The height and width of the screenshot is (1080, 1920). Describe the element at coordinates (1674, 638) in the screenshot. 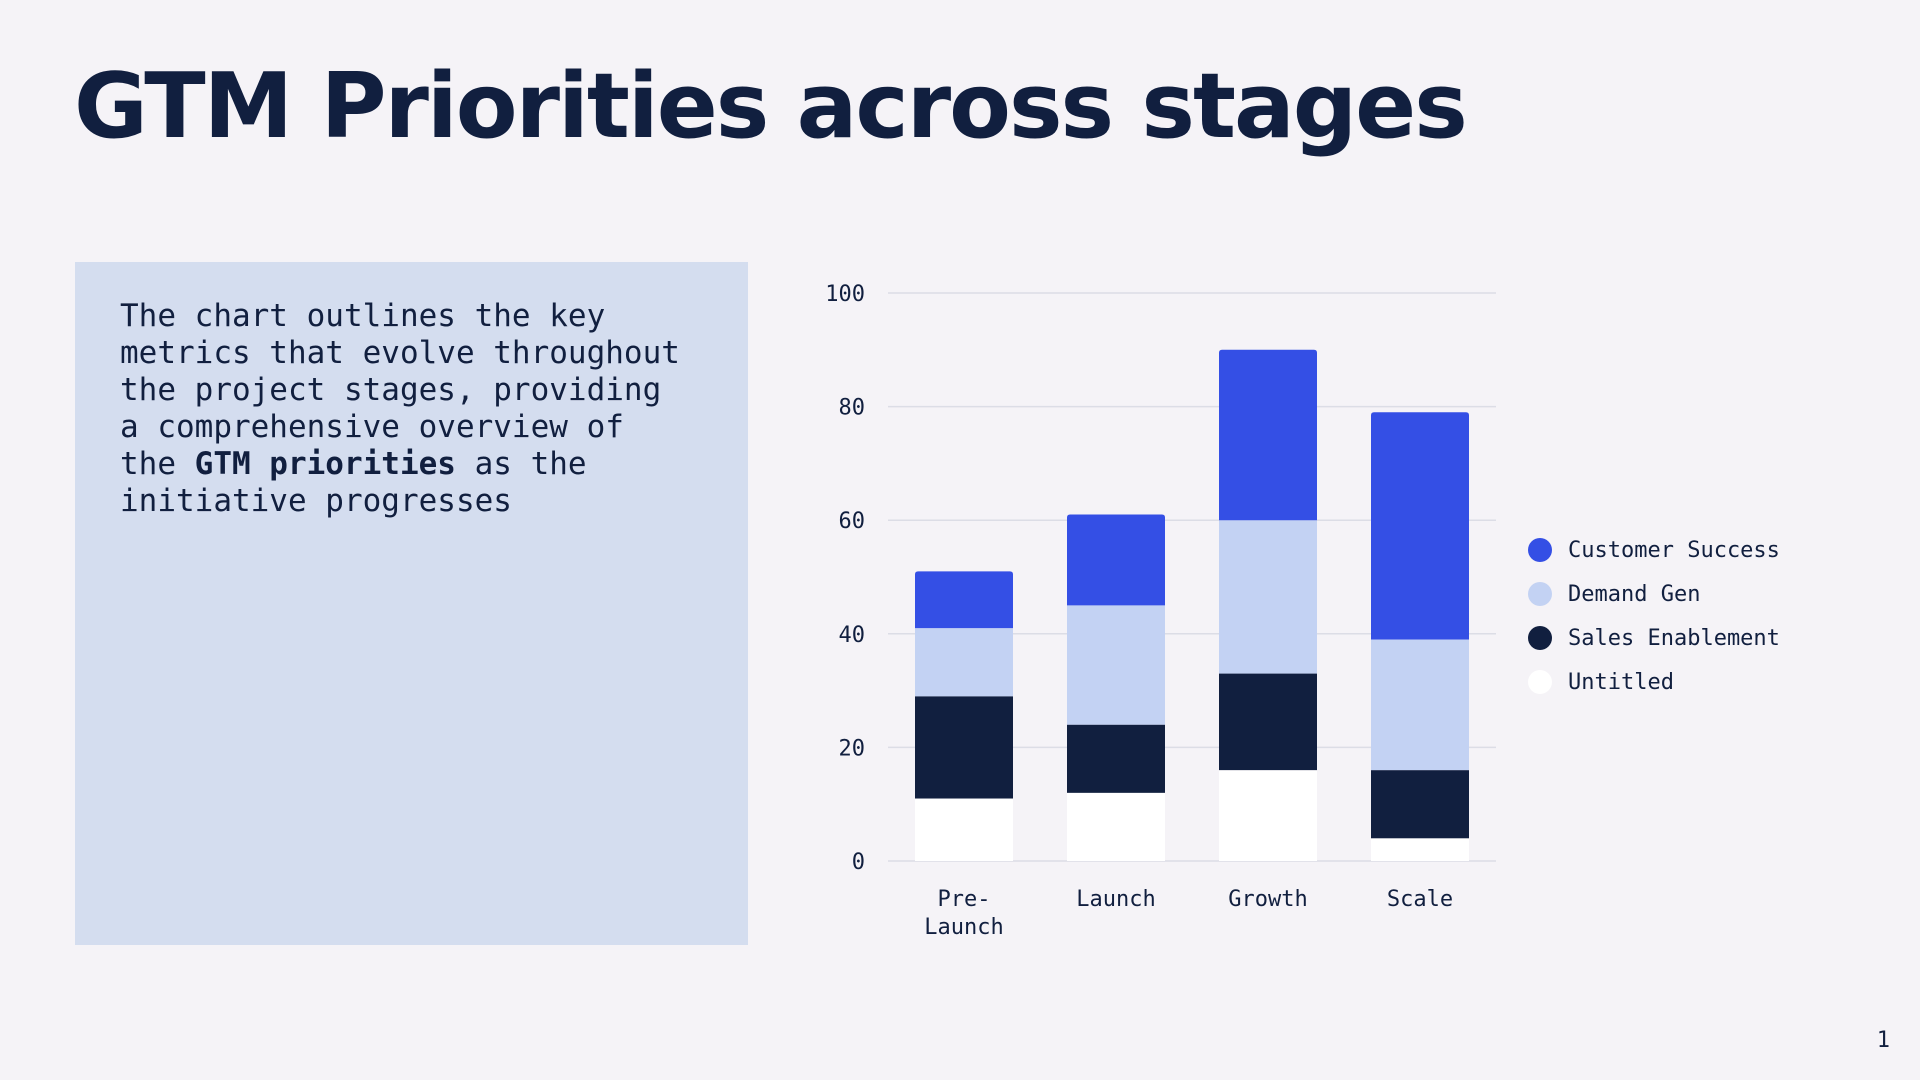

I see `legend-label: Sales Enablement` at that location.